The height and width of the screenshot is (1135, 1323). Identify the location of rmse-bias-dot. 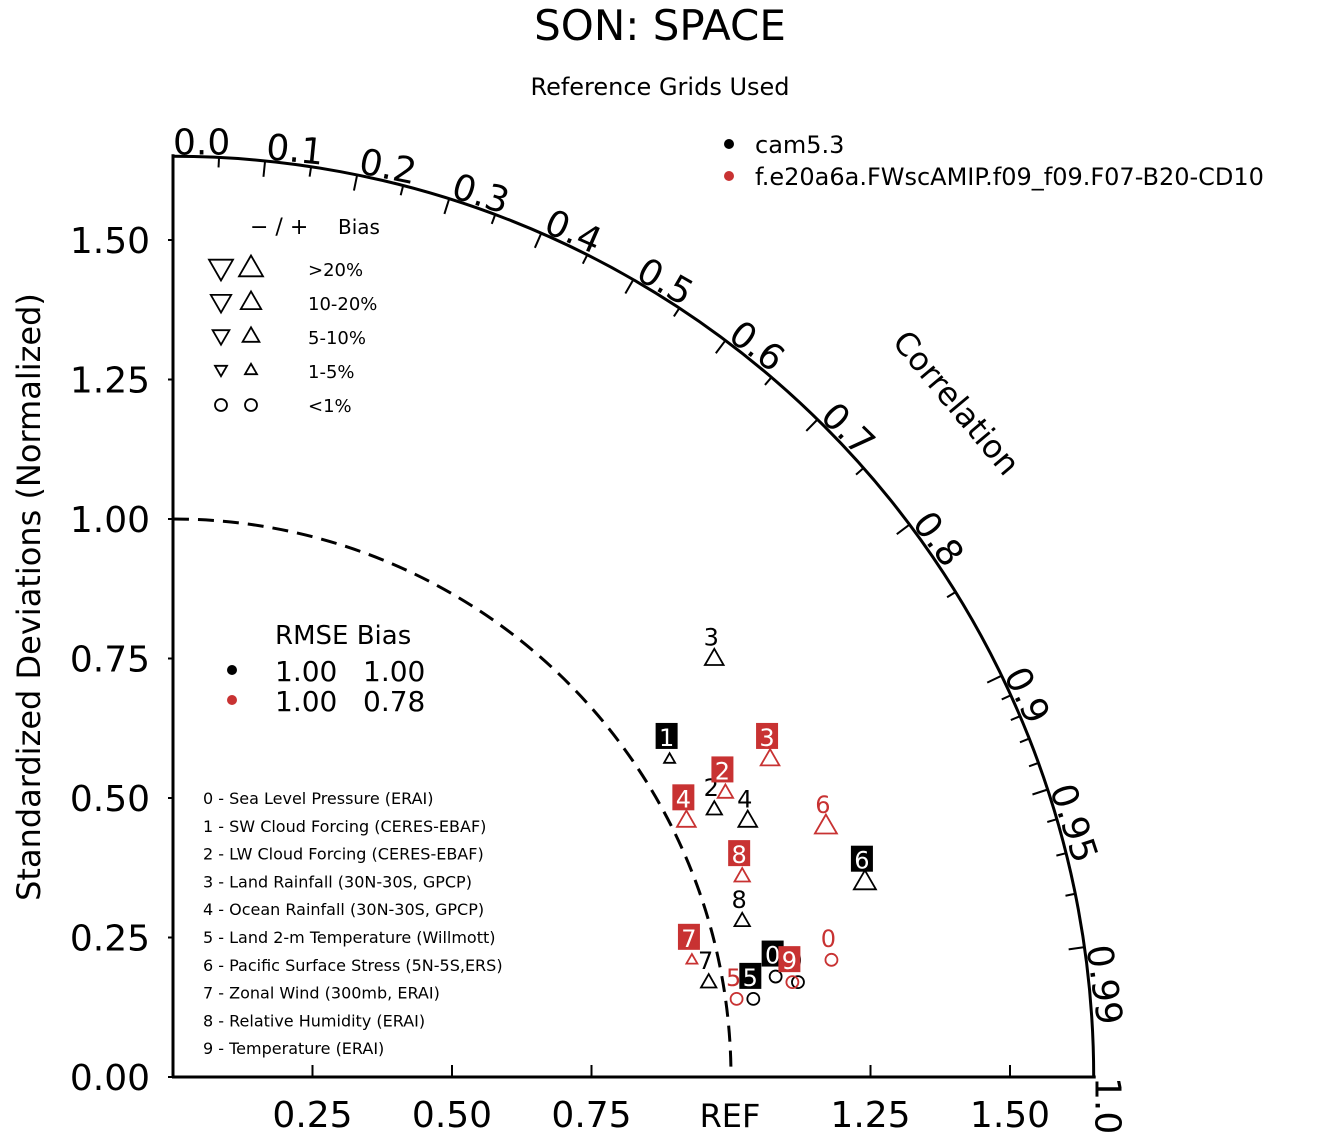
(232, 670).